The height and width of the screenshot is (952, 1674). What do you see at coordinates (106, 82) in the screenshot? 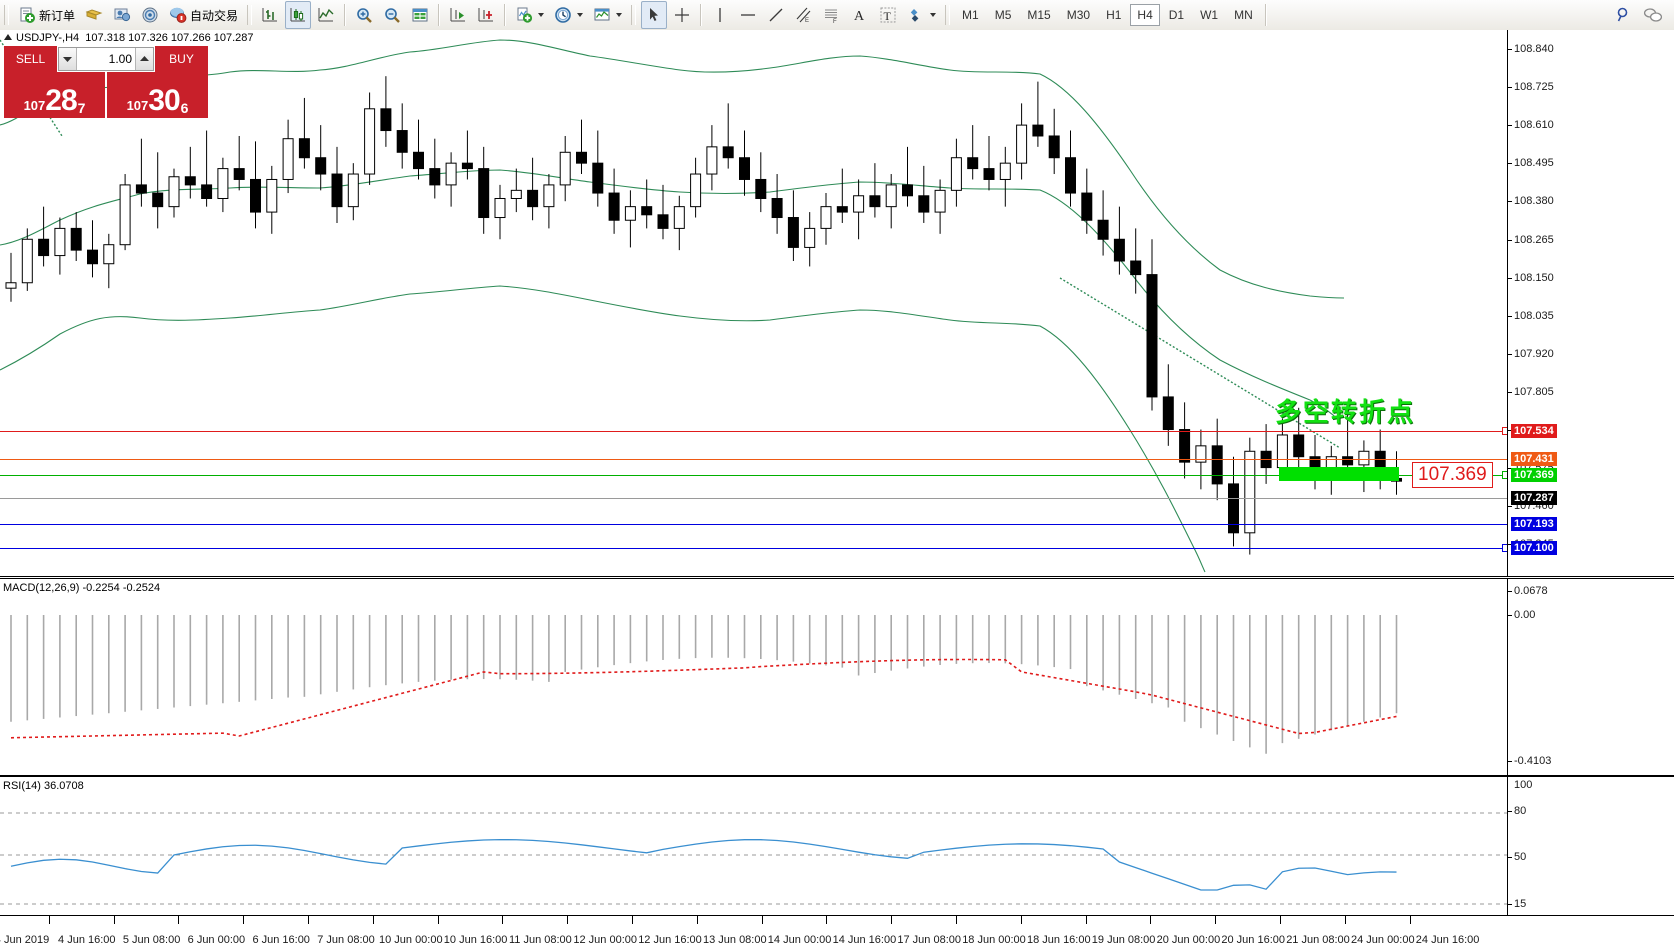
I see `one-click-trading-panel: SELL 1.00 BUY 107 28` at bounding box center [106, 82].